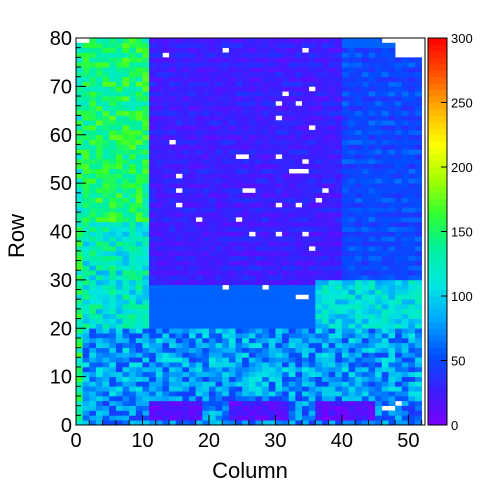 This screenshot has height=500, width=500. What do you see at coordinates (437, 157) in the screenshot?
I see `colorbar-segment` at bounding box center [437, 157].